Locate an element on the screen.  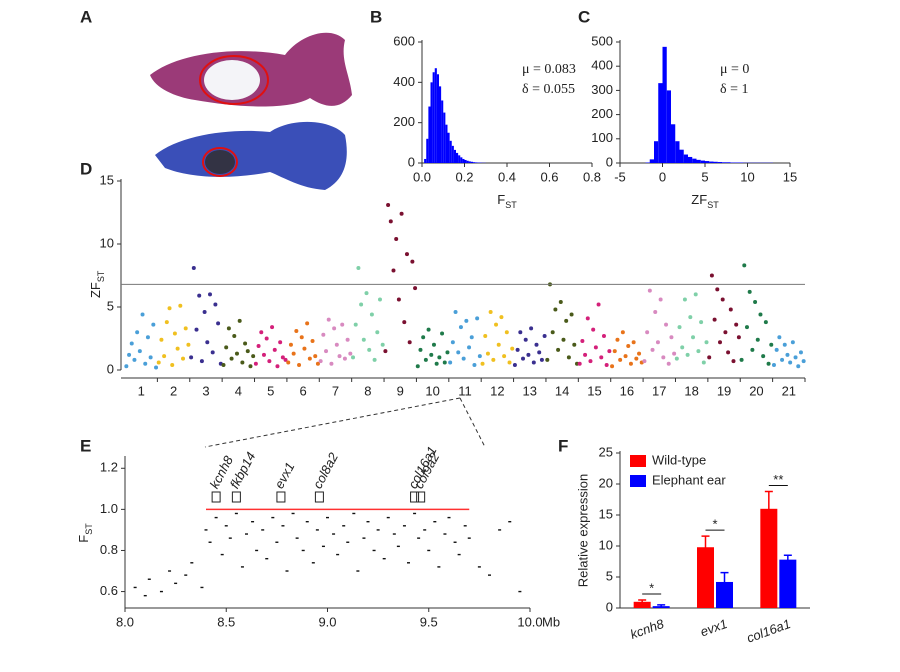
x-tick-label: 19 is located at coordinates (724, 390).